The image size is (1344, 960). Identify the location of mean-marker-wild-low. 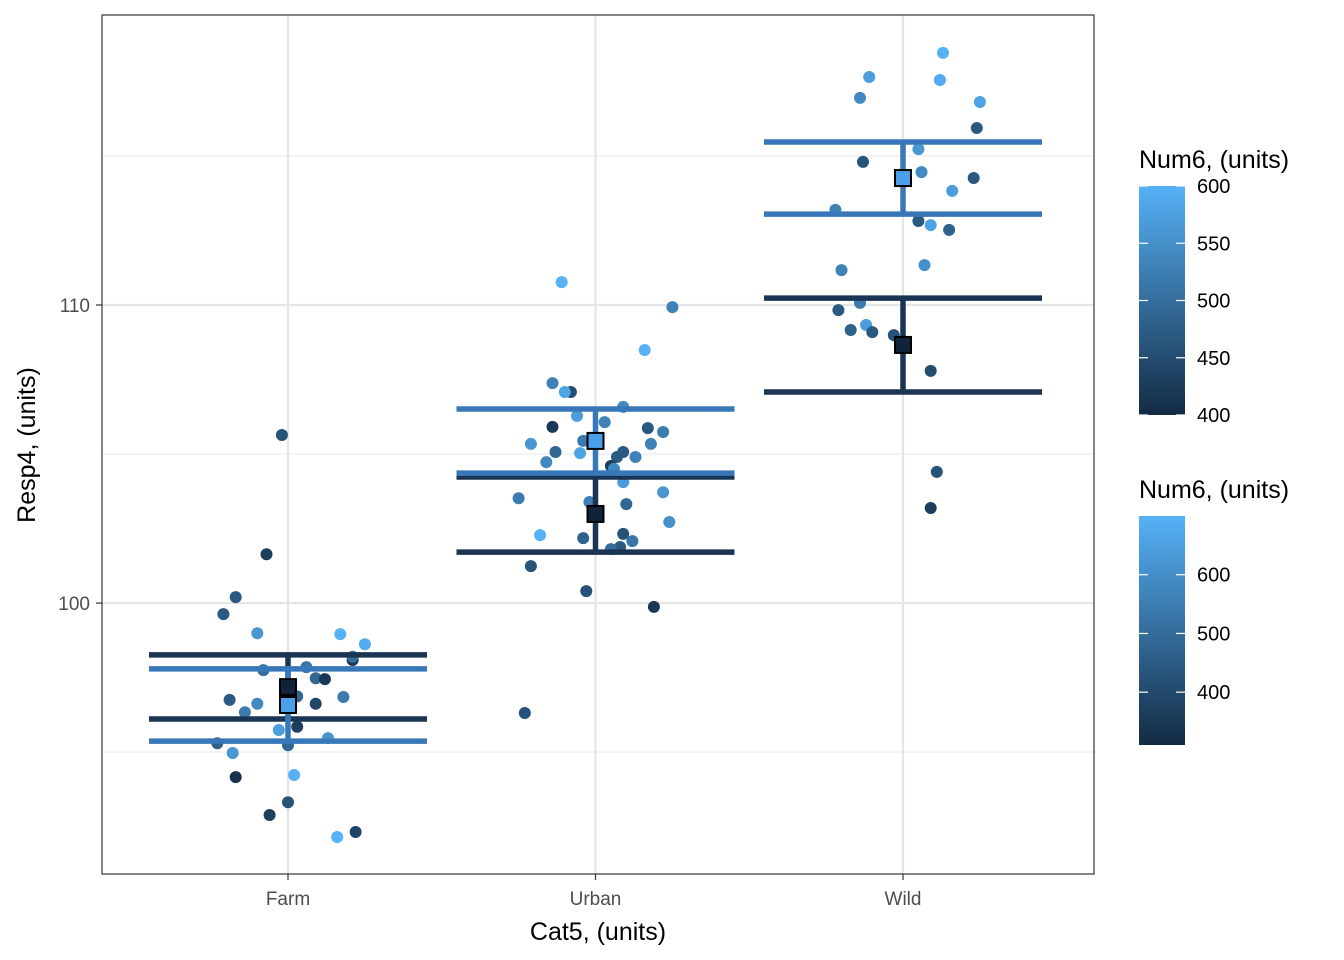
(903, 344).